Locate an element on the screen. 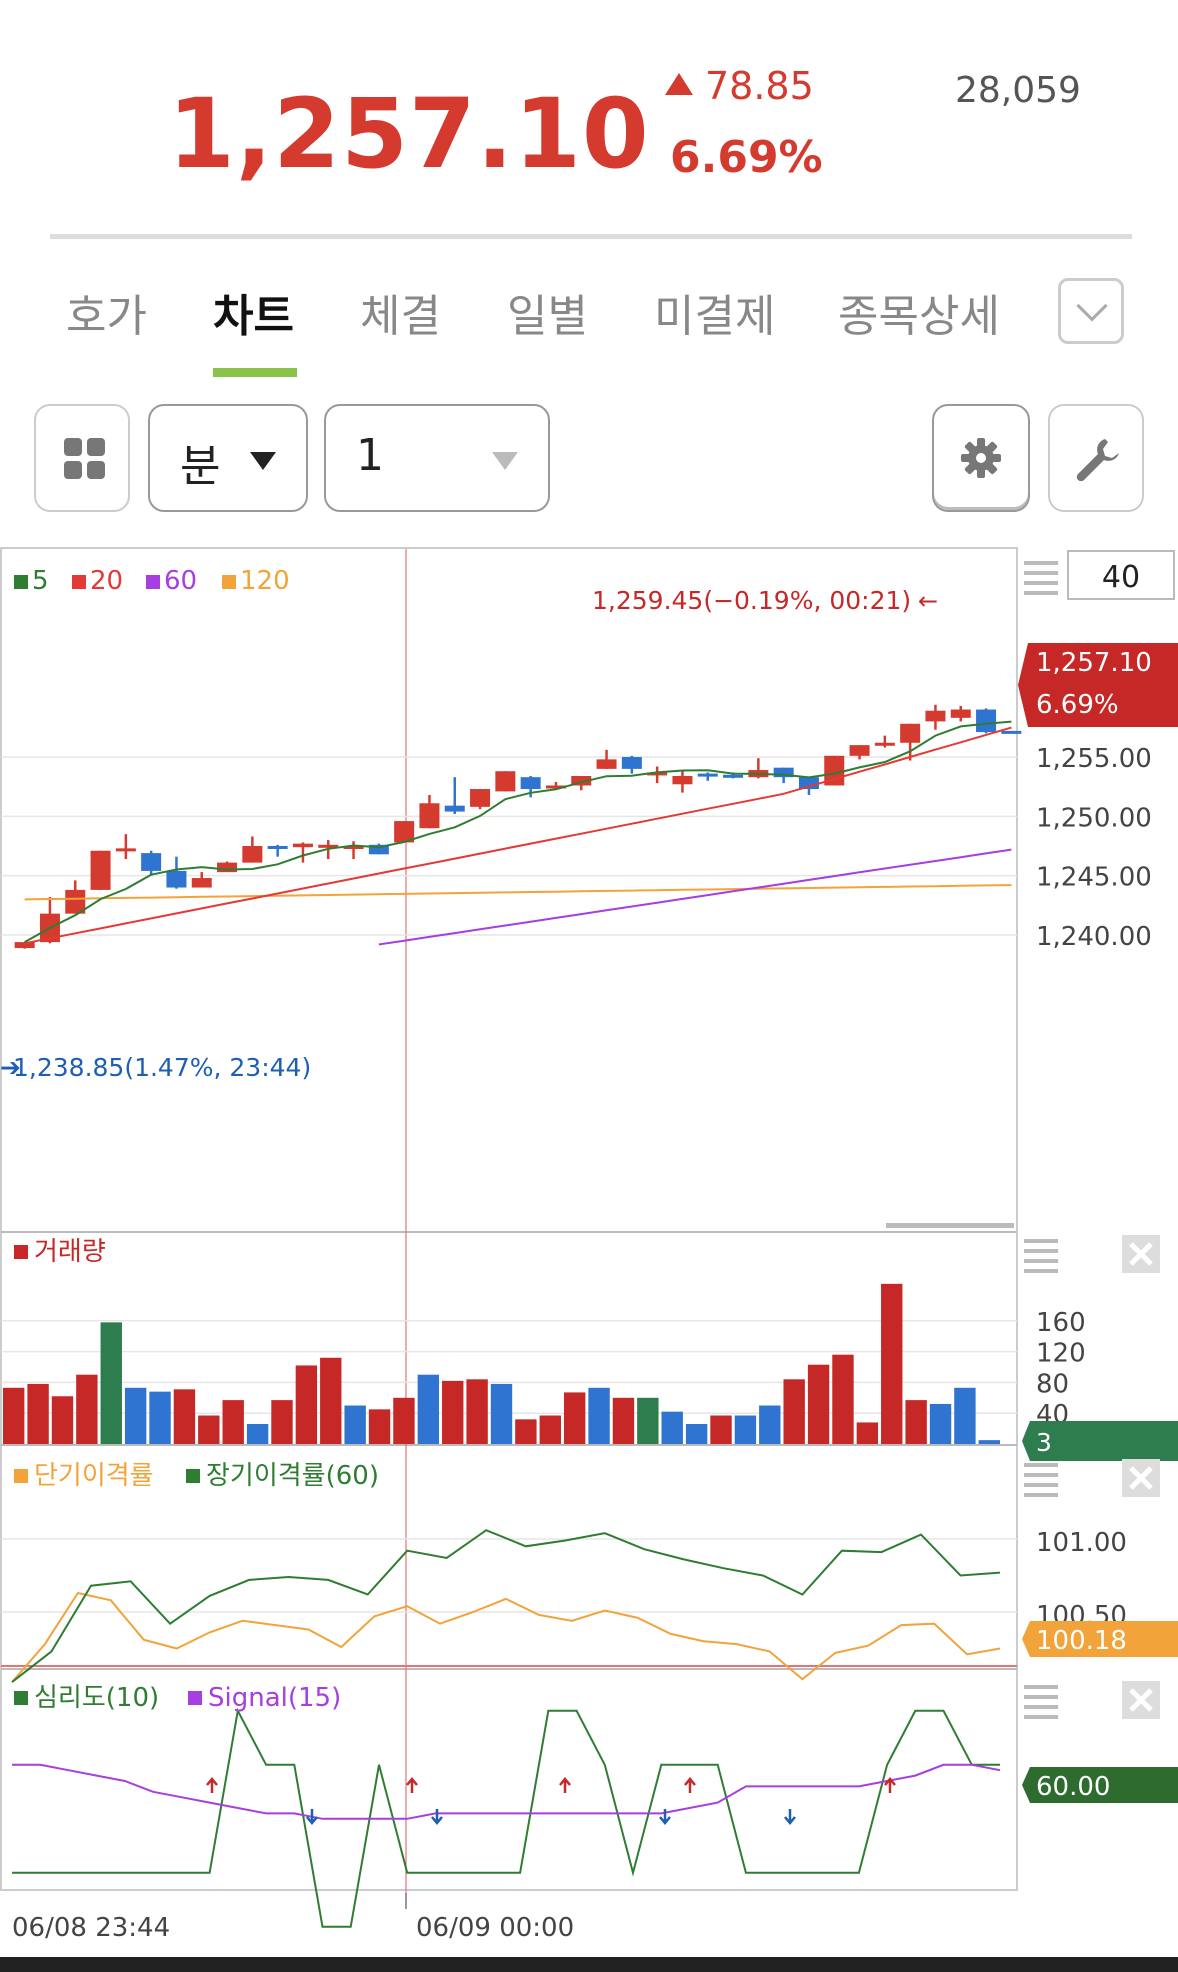 This screenshot has height=1972, width=1178. ma60-line is located at coordinates (695, 897).